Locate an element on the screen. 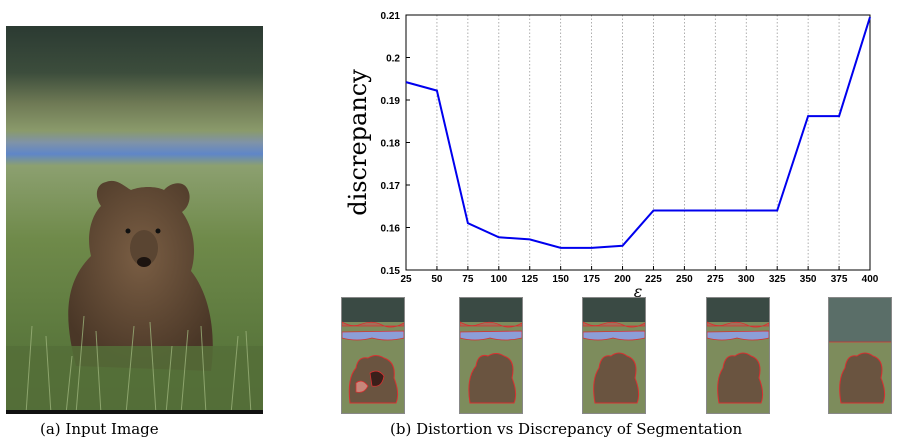 The height and width of the screenshot is (443, 898). y-tick-label: 0.17 is located at coordinates (391, 186).